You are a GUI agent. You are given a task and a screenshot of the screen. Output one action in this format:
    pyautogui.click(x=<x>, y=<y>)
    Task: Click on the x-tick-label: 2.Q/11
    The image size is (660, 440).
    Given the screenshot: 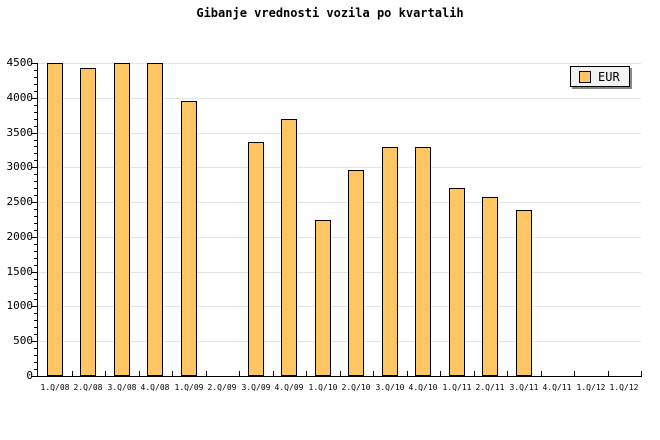 What is the action you would take?
    pyautogui.click(x=490, y=387)
    